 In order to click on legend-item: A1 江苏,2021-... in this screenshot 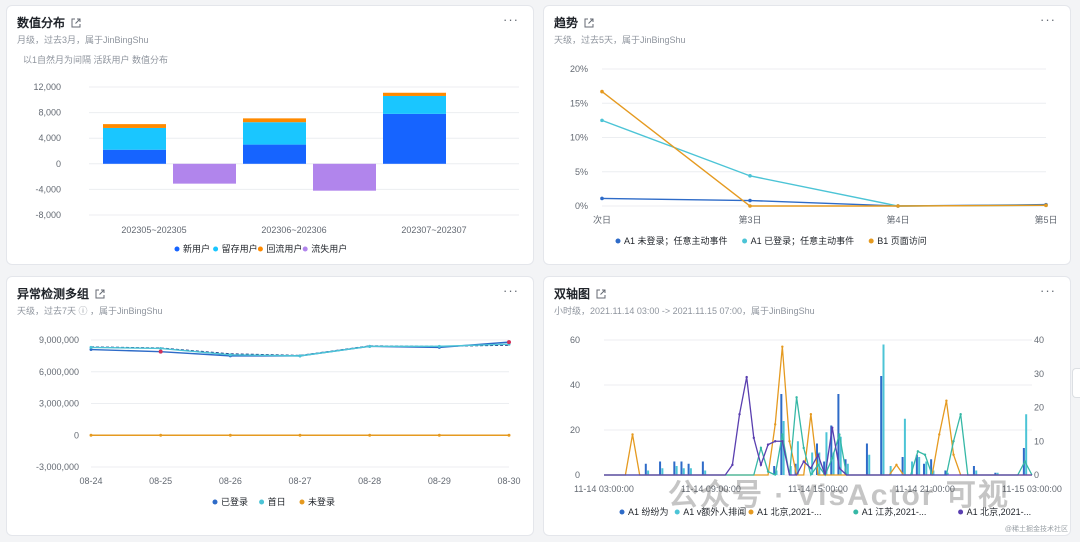, I will do `click(894, 511)`.